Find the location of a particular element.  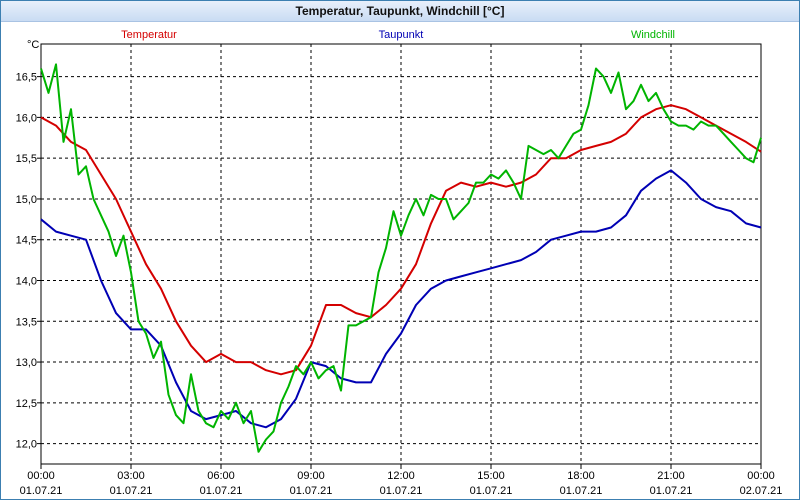

y-unit-label: °C is located at coordinates (33, 45).